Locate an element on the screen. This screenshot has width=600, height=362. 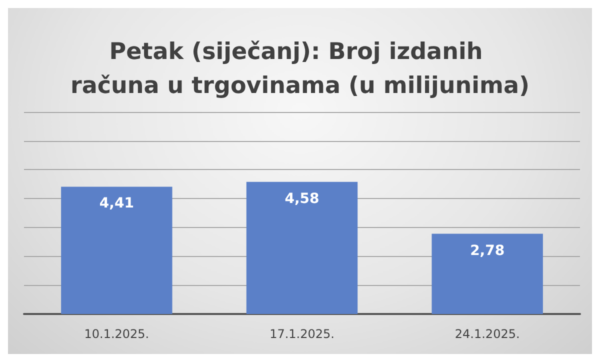
x-tick-label: 17.1.2025. is located at coordinates (302, 334).